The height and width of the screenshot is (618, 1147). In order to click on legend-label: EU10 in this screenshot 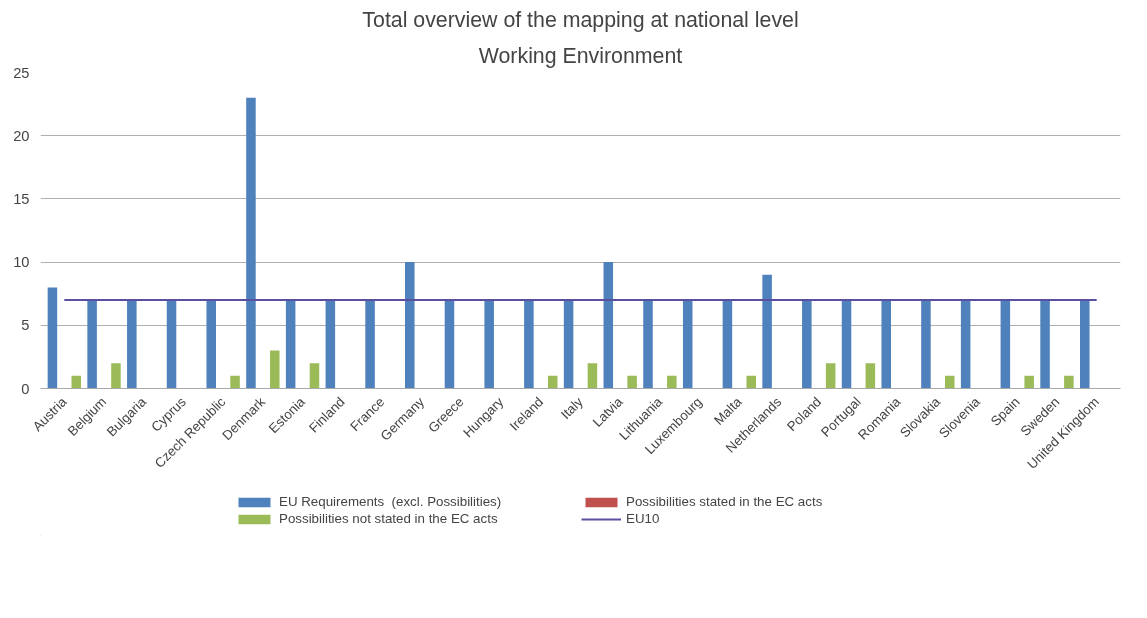, I will do `click(643, 518)`.